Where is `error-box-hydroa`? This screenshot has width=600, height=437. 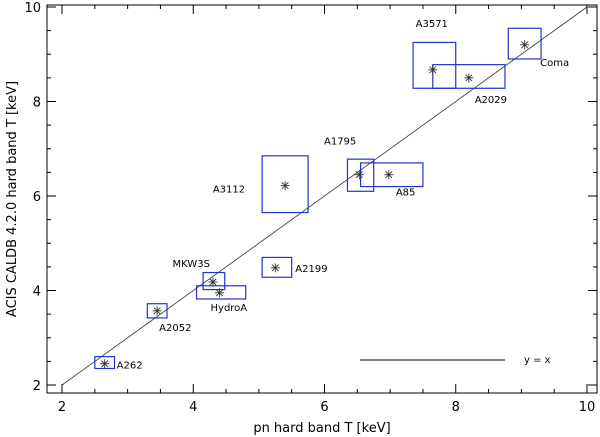 error-box-hydroa is located at coordinates (221, 292).